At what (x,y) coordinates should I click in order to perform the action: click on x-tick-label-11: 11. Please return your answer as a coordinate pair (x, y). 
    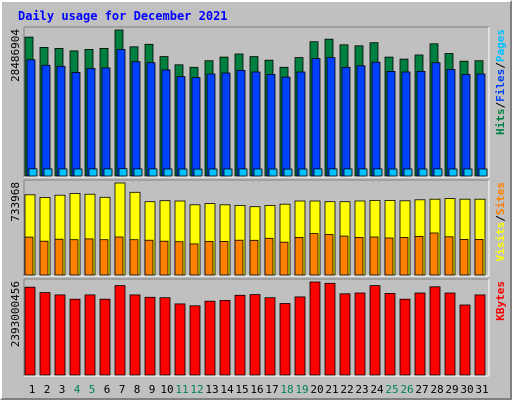
    Looking at the image, I should click on (181, 389).